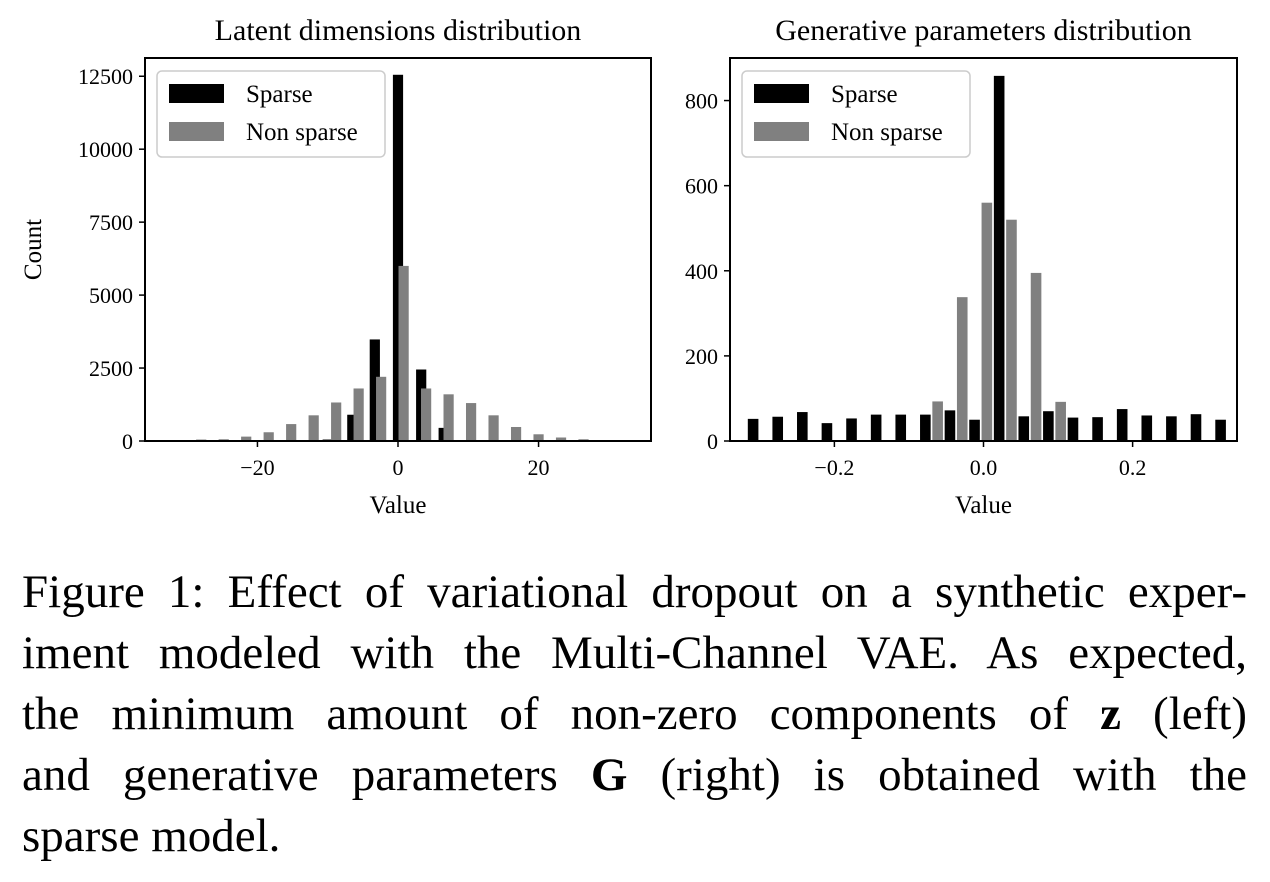 This screenshot has width=1270, height=882. What do you see at coordinates (937, 775) in the screenshot?
I see `caption-text: (right) is obtained with the` at bounding box center [937, 775].